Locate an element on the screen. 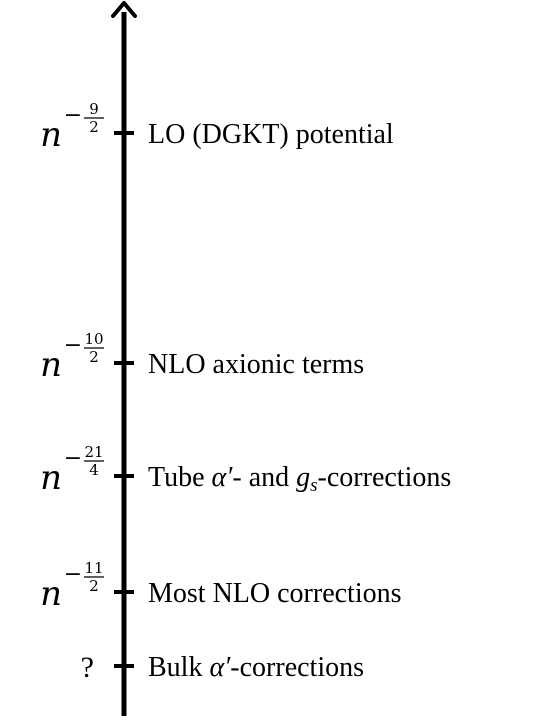 The width and height of the screenshot is (552, 720). label-text: LO (DGKT) potential is located at coordinates (271, 134).